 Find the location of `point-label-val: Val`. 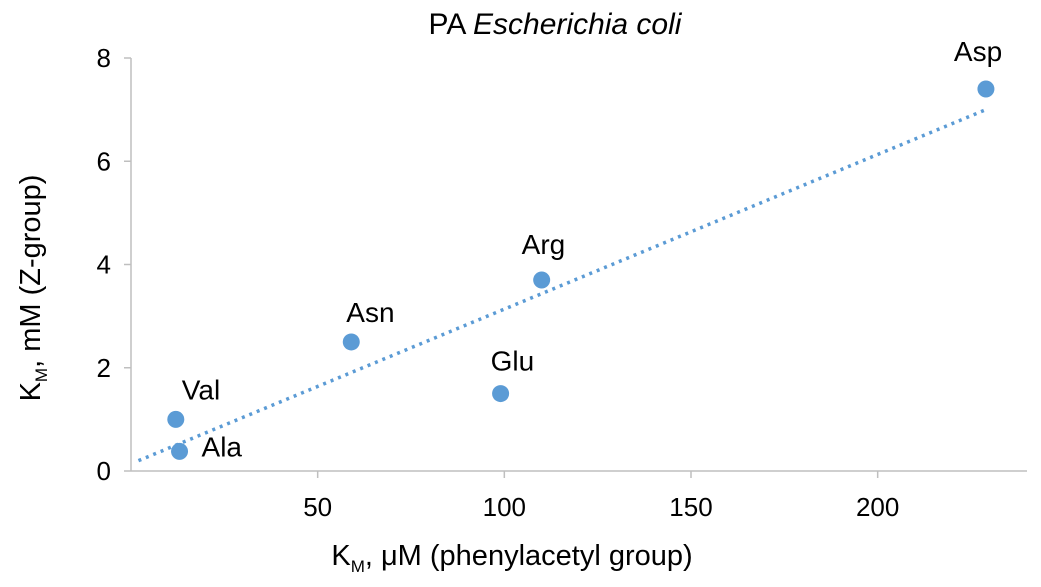

point-label-val: Val is located at coordinates (201, 389).